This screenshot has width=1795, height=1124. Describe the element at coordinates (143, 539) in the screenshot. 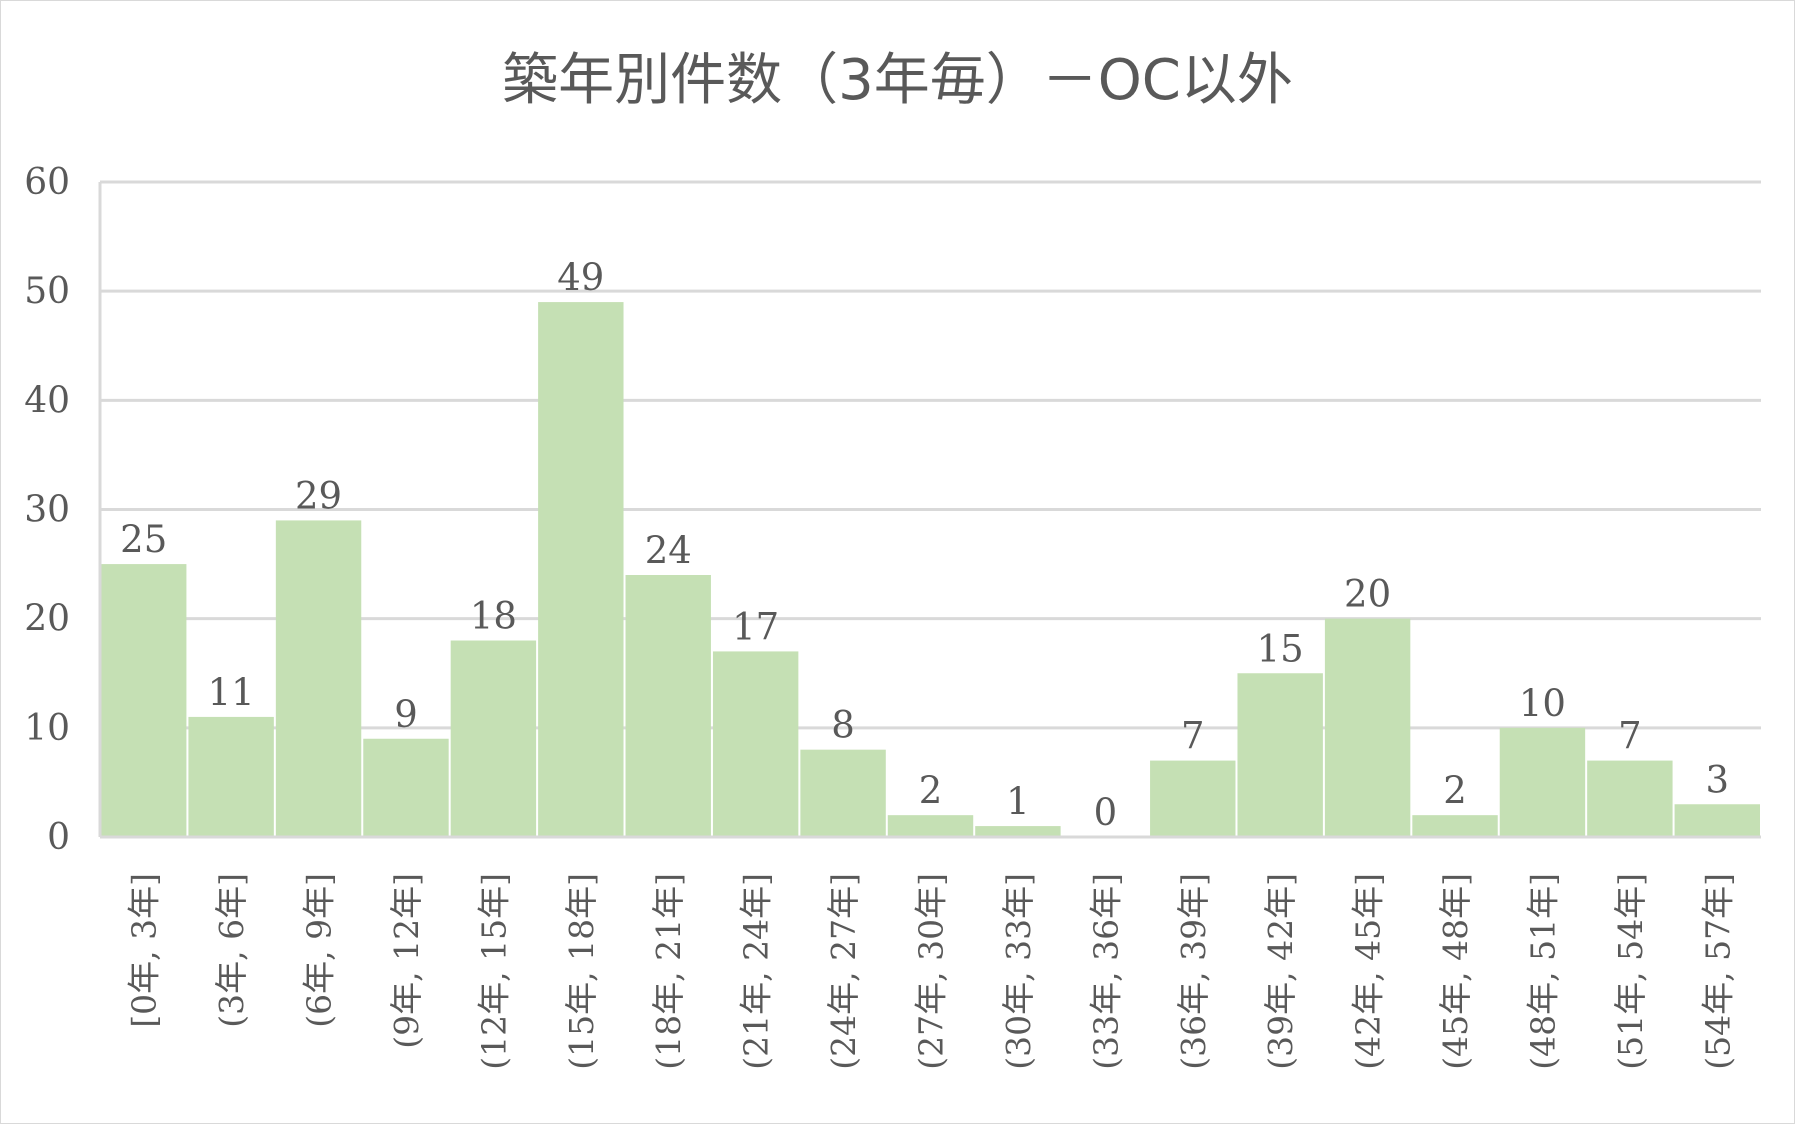

I see `data-label: 25` at that location.